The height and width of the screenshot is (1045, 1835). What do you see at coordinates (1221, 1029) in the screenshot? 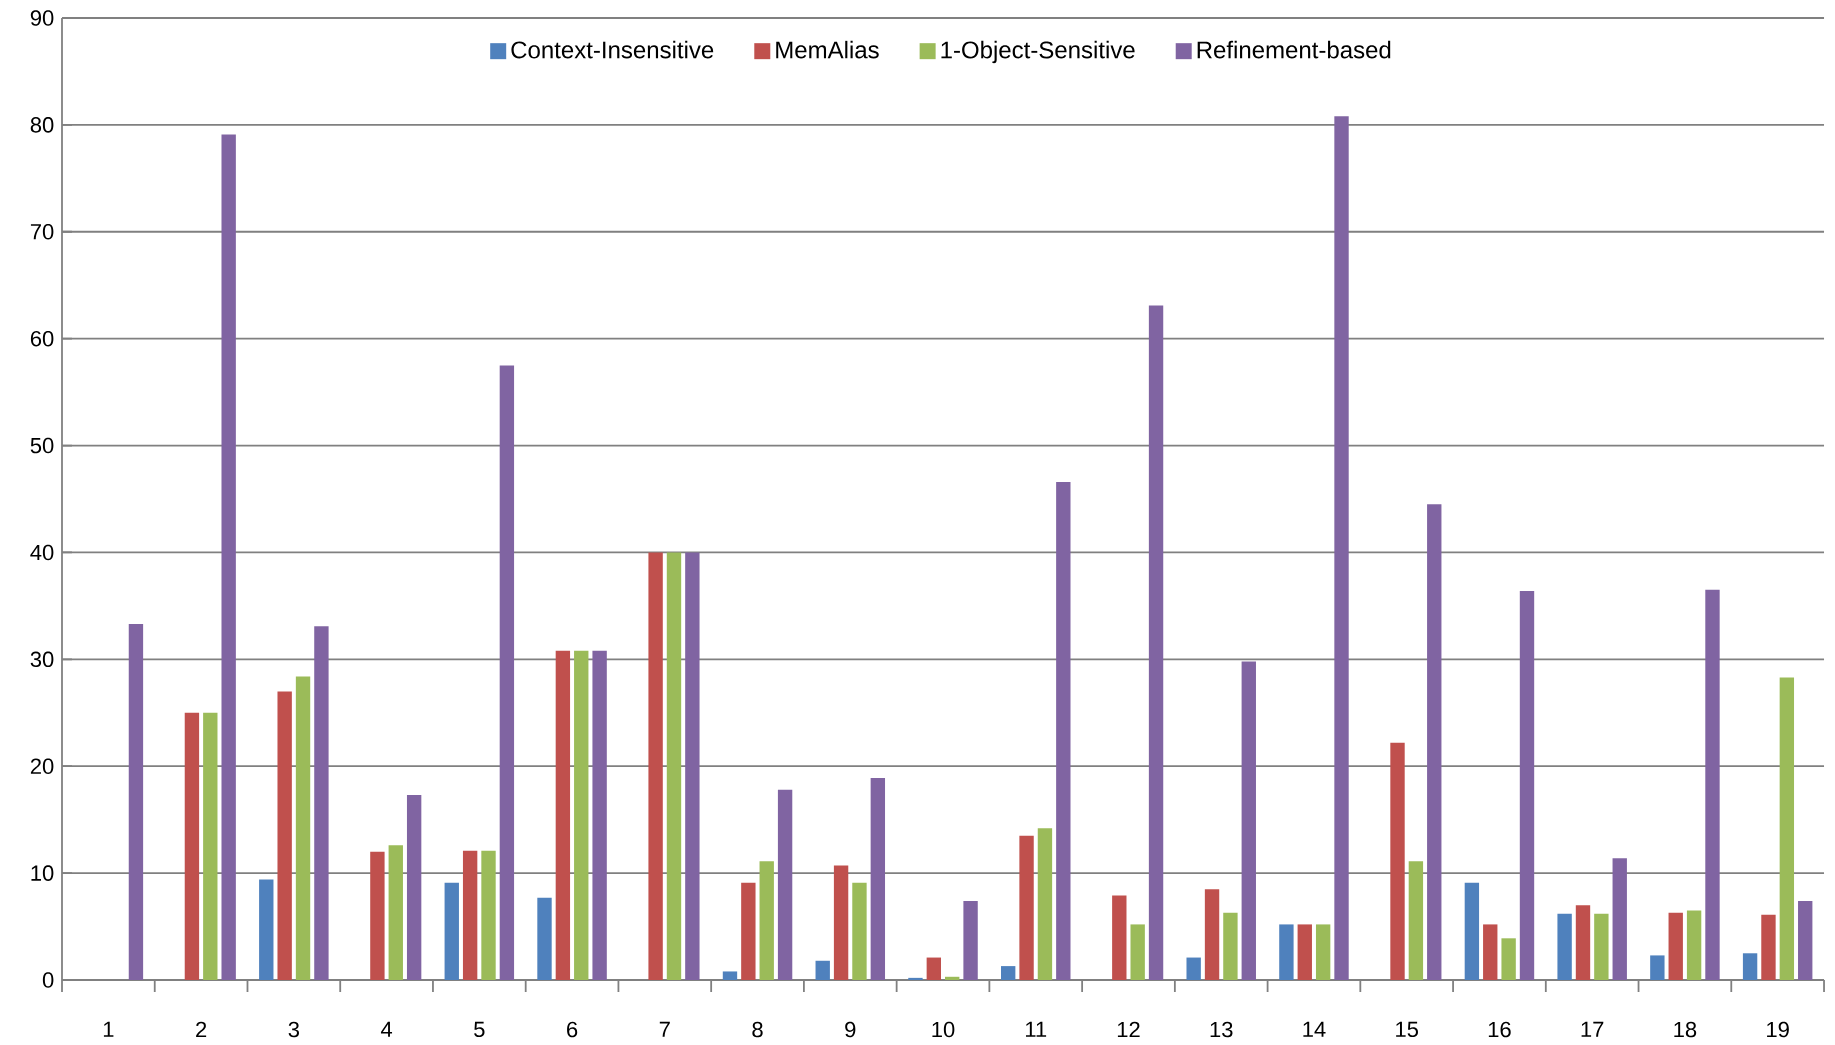
I see `x-tick-label: 13` at bounding box center [1221, 1029].